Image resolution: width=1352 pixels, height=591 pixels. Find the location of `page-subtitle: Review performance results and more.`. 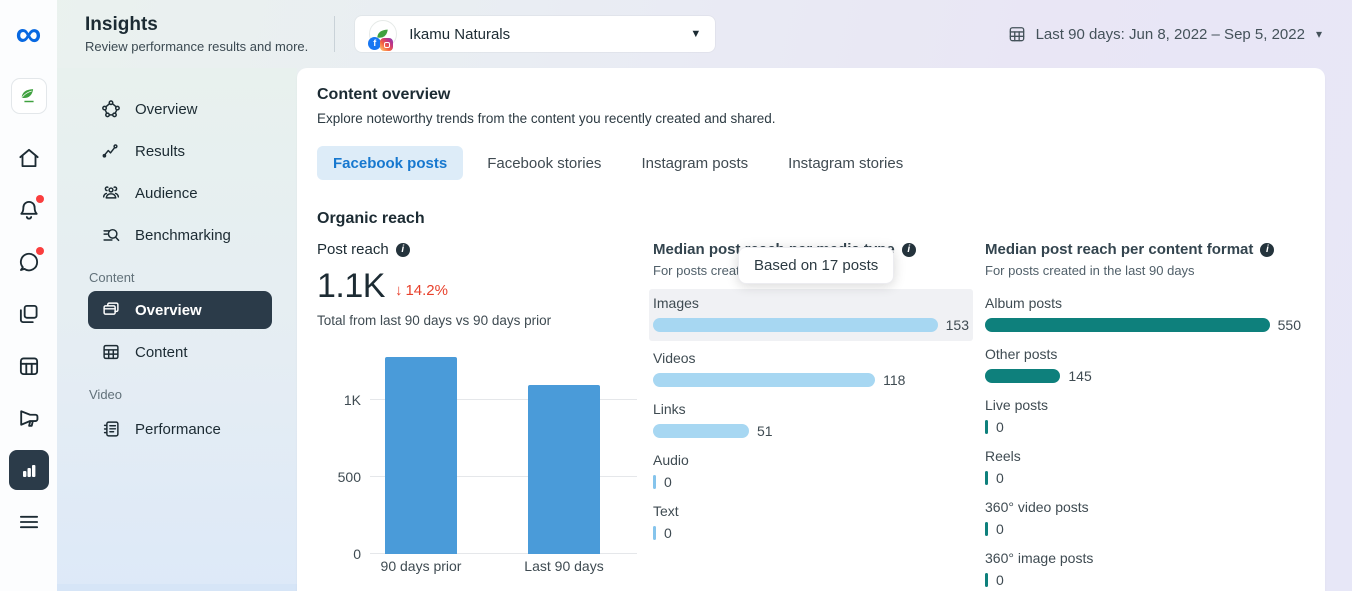

page-subtitle: Review performance results and more. is located at coordinates (197, 46).